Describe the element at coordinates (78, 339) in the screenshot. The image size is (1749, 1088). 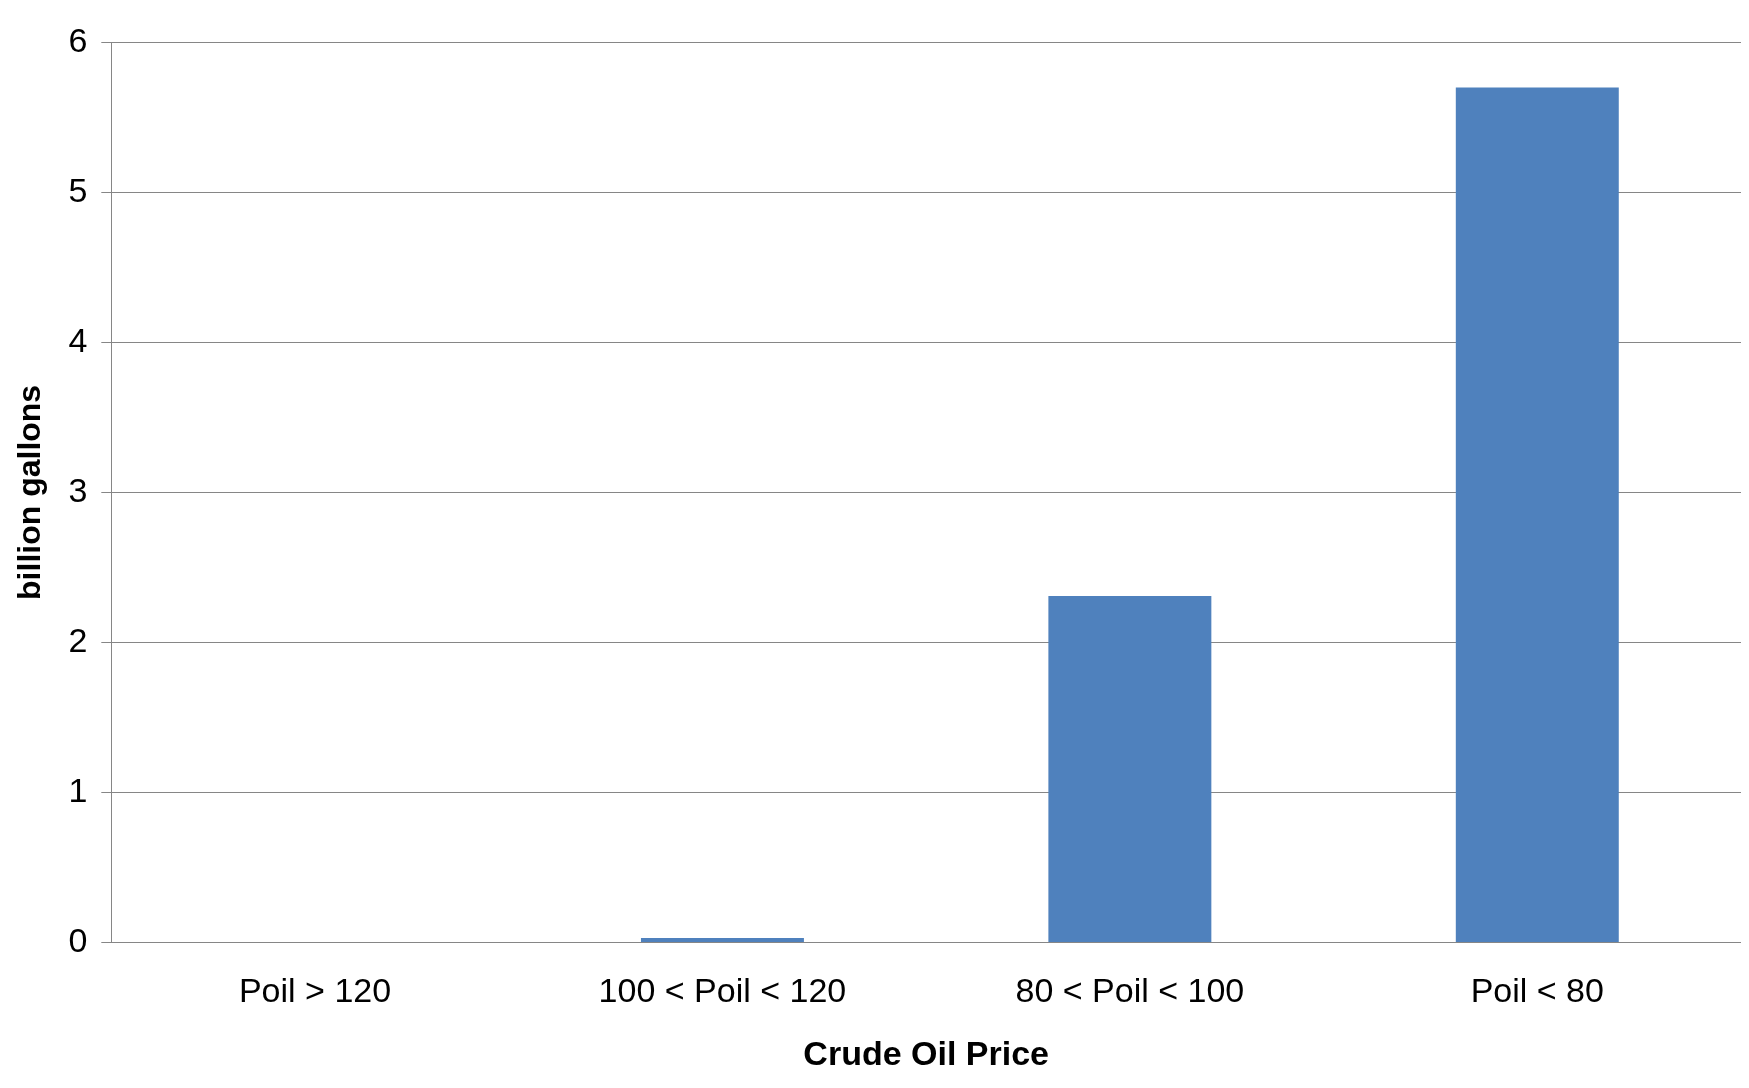
I see `y-tick-label: 4` at that location.